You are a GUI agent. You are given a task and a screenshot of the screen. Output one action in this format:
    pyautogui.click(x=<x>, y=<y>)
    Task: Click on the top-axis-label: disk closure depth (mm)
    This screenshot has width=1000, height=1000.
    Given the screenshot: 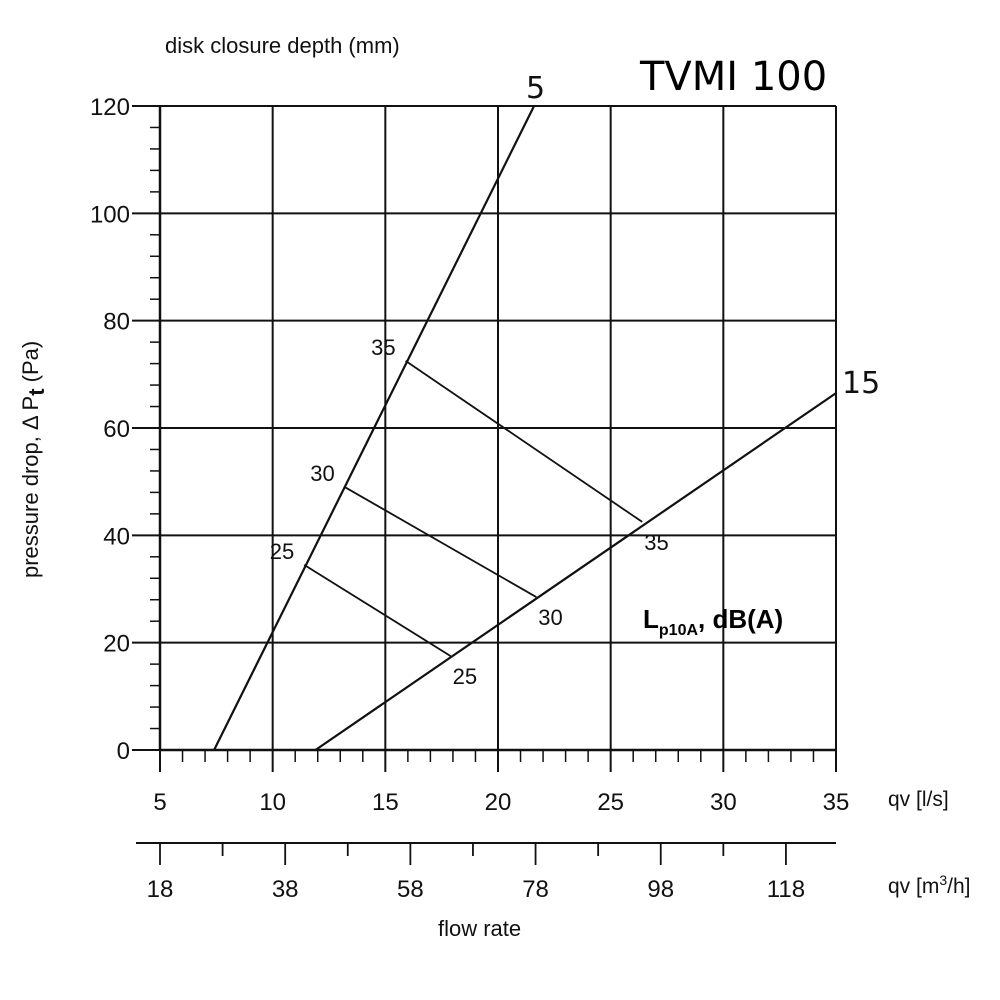 What is the action you would take?
    pyautogui.click(x=282, y=45)
    